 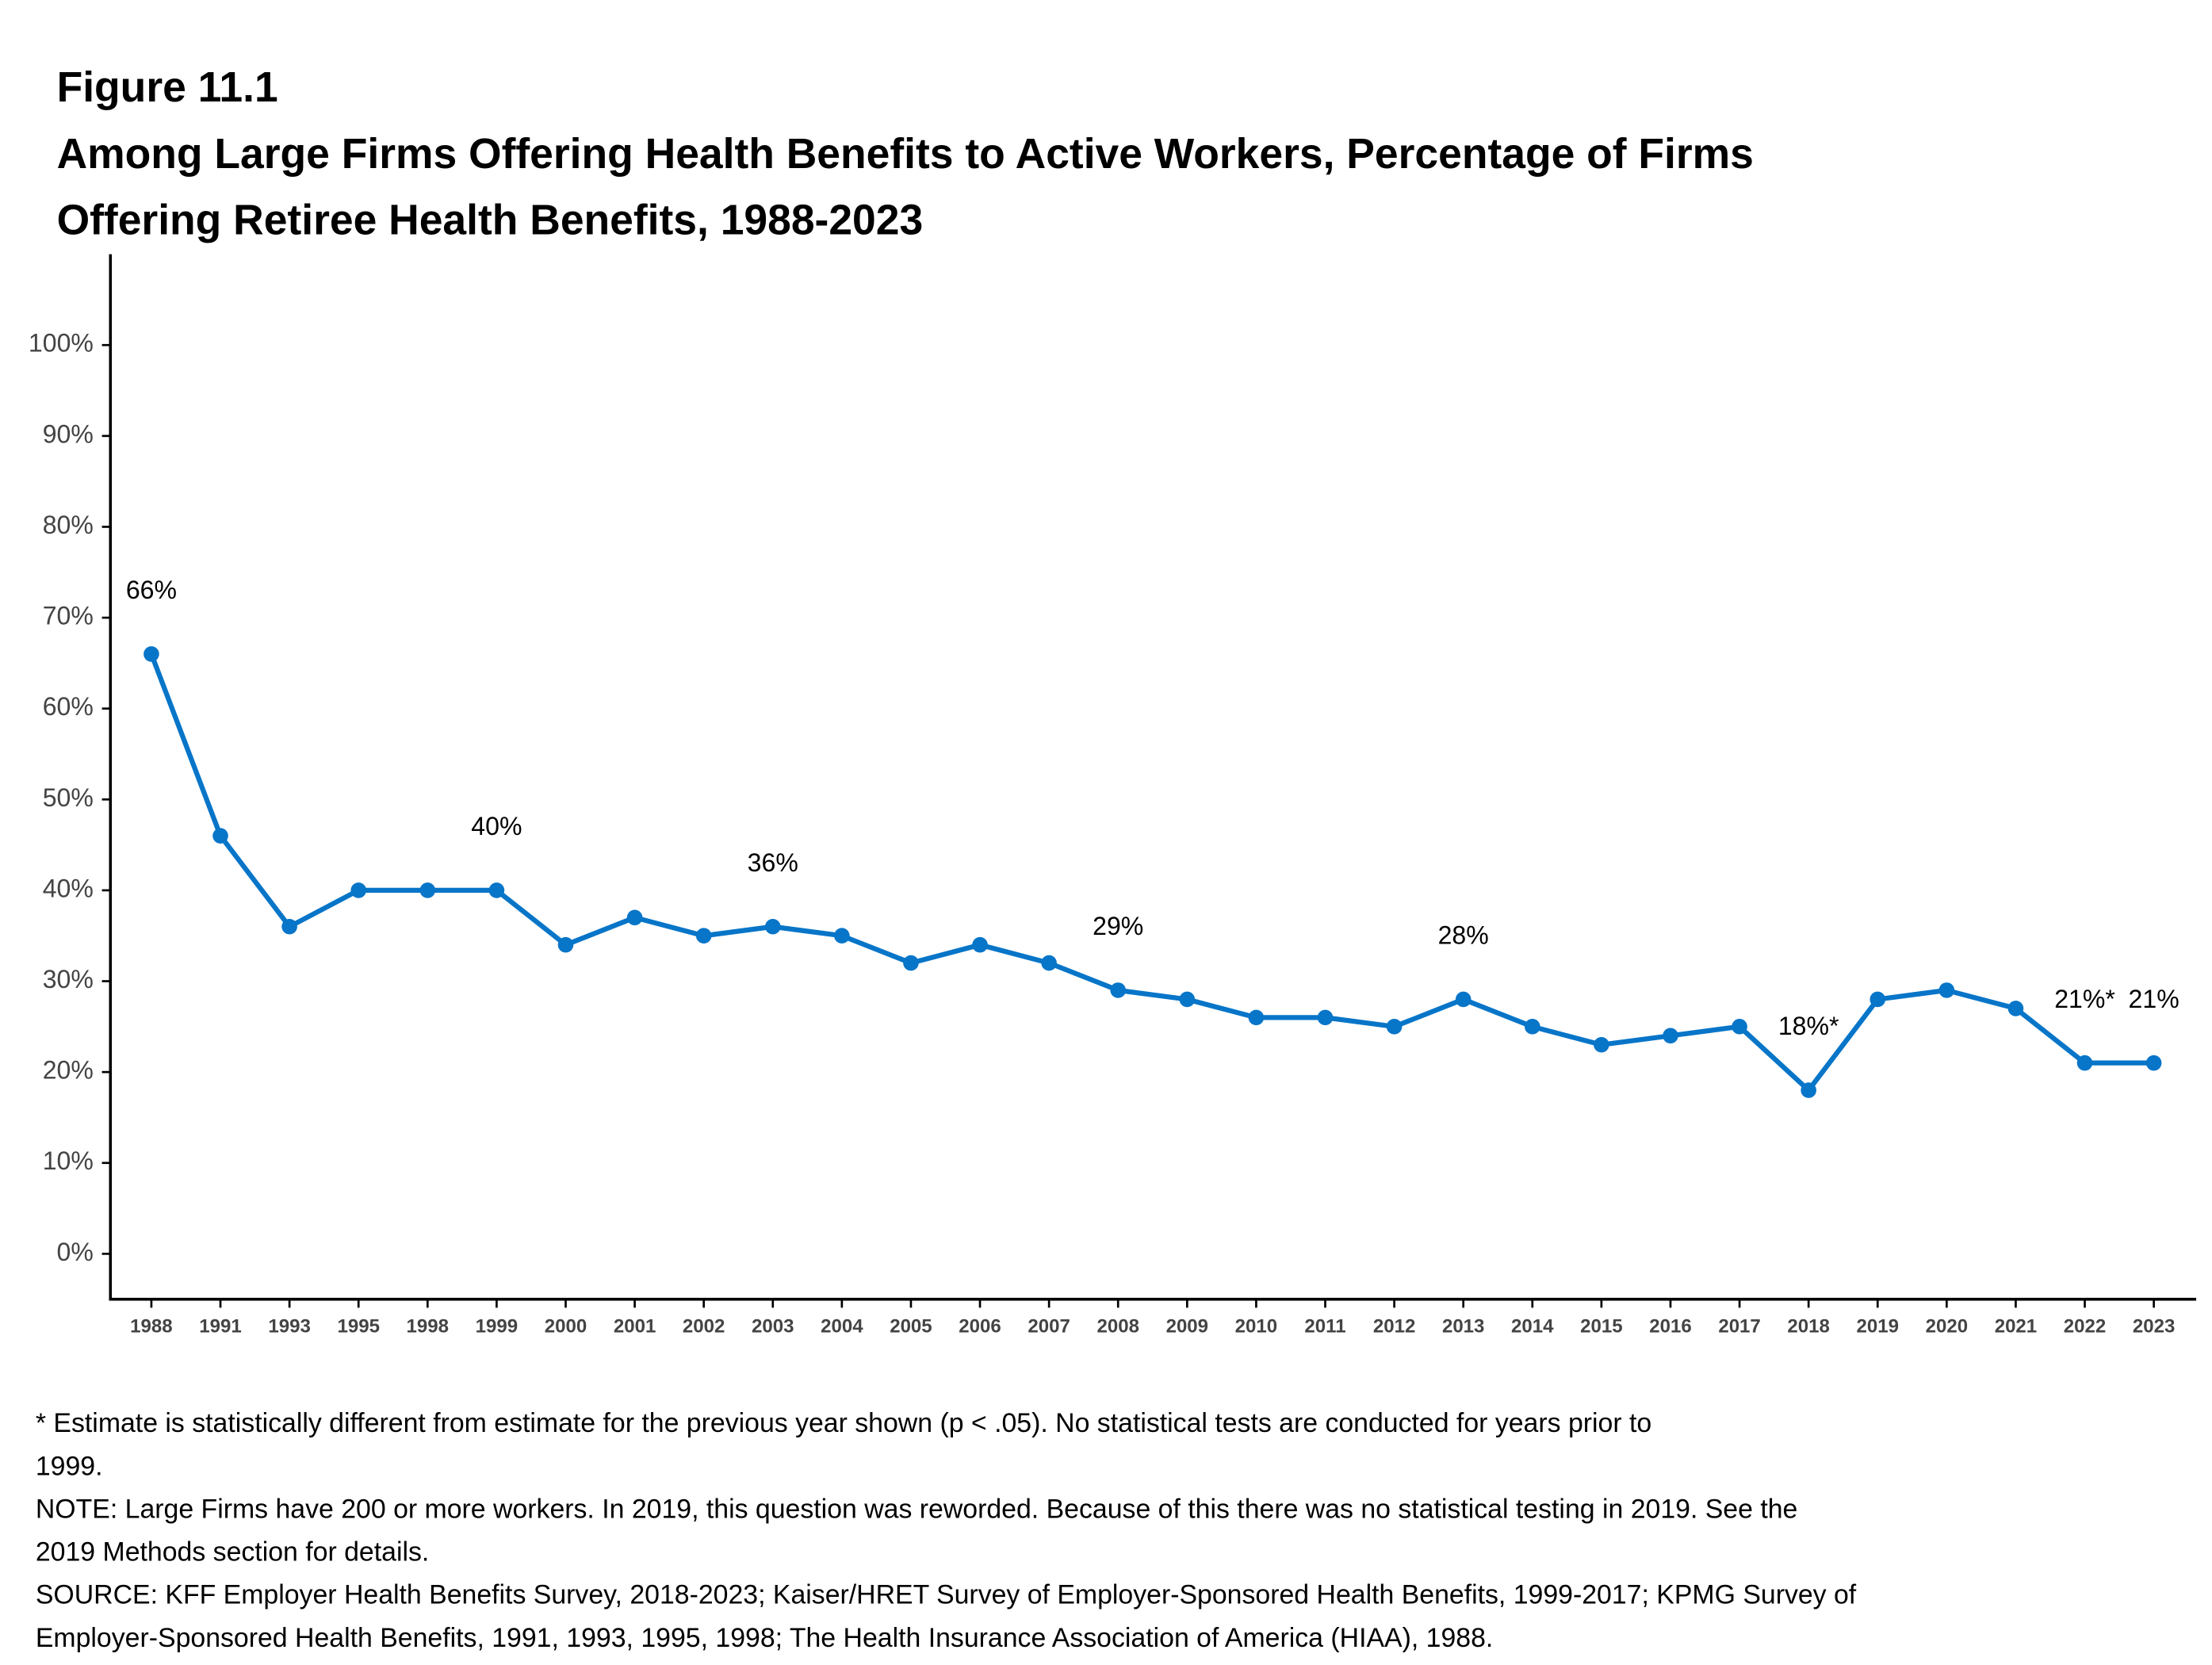 What do you see at coordinates (69, 1466) in the screenshot?
I see `footnote: 1999.` at bounding box center [69, 1466].